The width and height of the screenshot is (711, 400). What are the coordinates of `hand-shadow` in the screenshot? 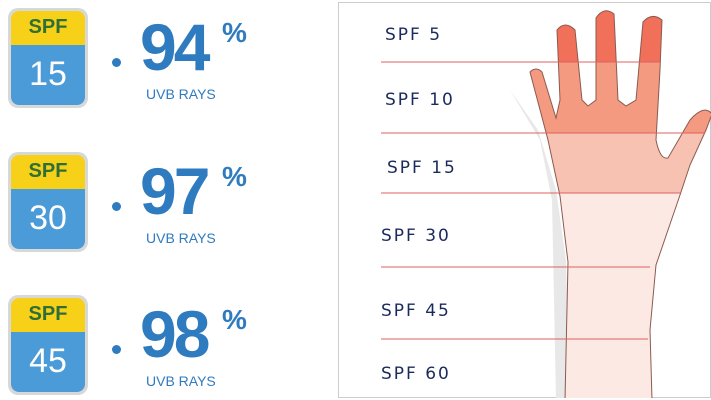 It's located at (540, 244).